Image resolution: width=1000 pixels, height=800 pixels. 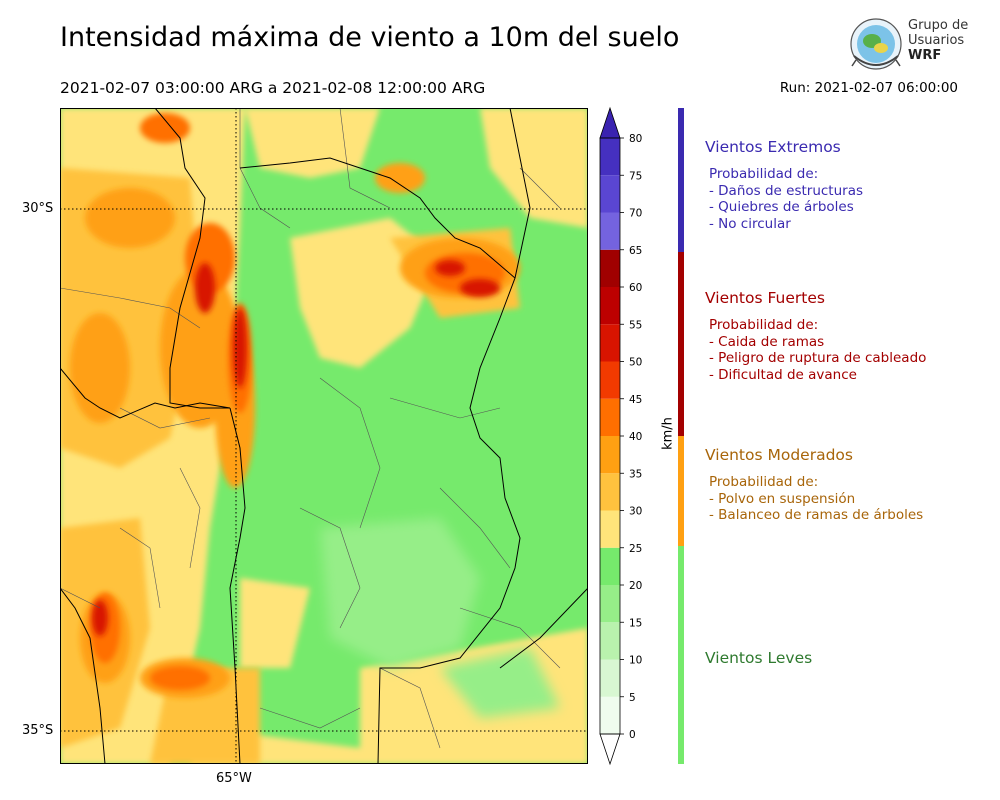 What do you see at coordinates (635, 586) in the screenshot?
I see `colorbar-tick-label: 20` at bounding box center [635, 586].